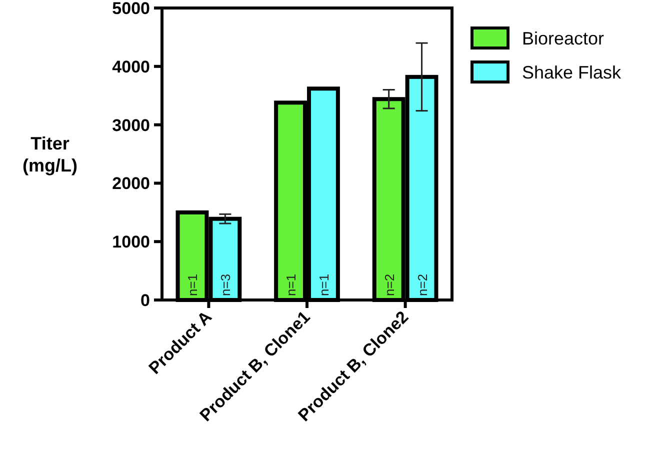 This screenshot has height=470, width=661. What do you see at coordinates (131, 125) in the screenshot?
I see `y-tick-label: 3000` at bounding box center [131, 125].